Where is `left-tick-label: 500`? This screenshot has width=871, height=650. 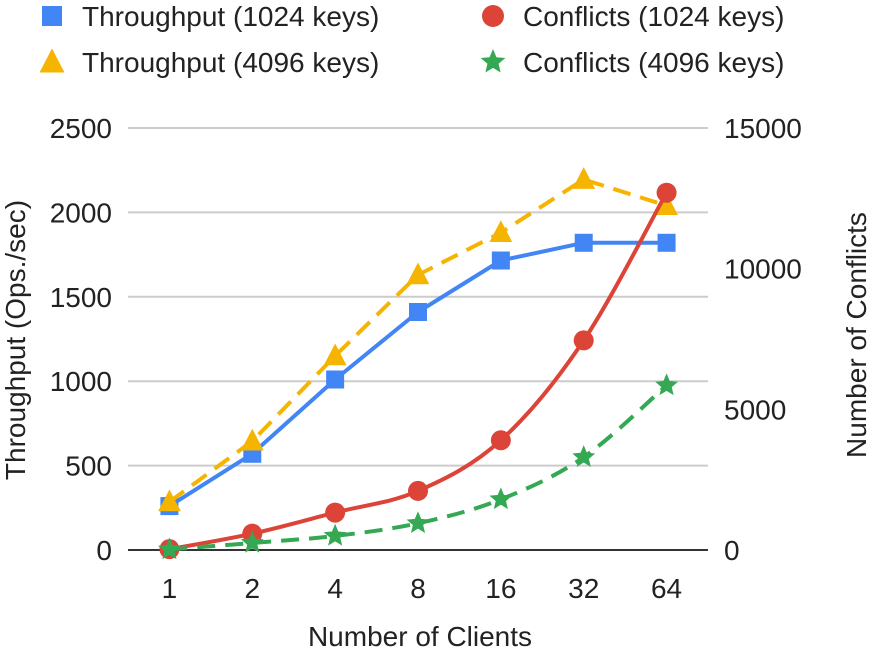 left-tick-label: 500 is located at coordinates (88, 466).